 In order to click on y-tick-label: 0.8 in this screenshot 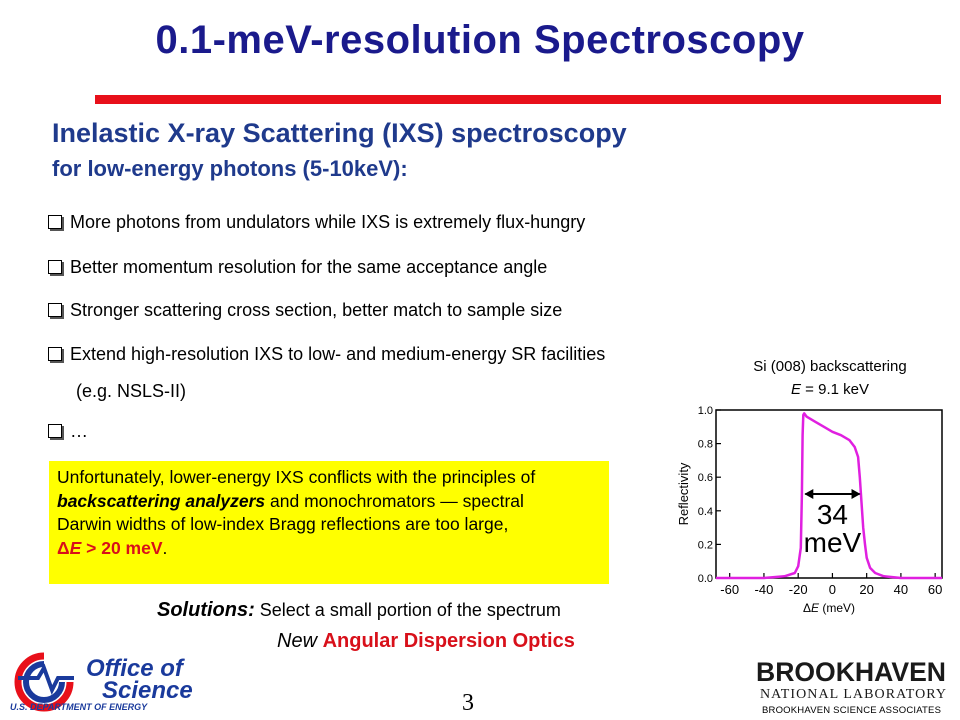, I will do `click(705, 445)`.